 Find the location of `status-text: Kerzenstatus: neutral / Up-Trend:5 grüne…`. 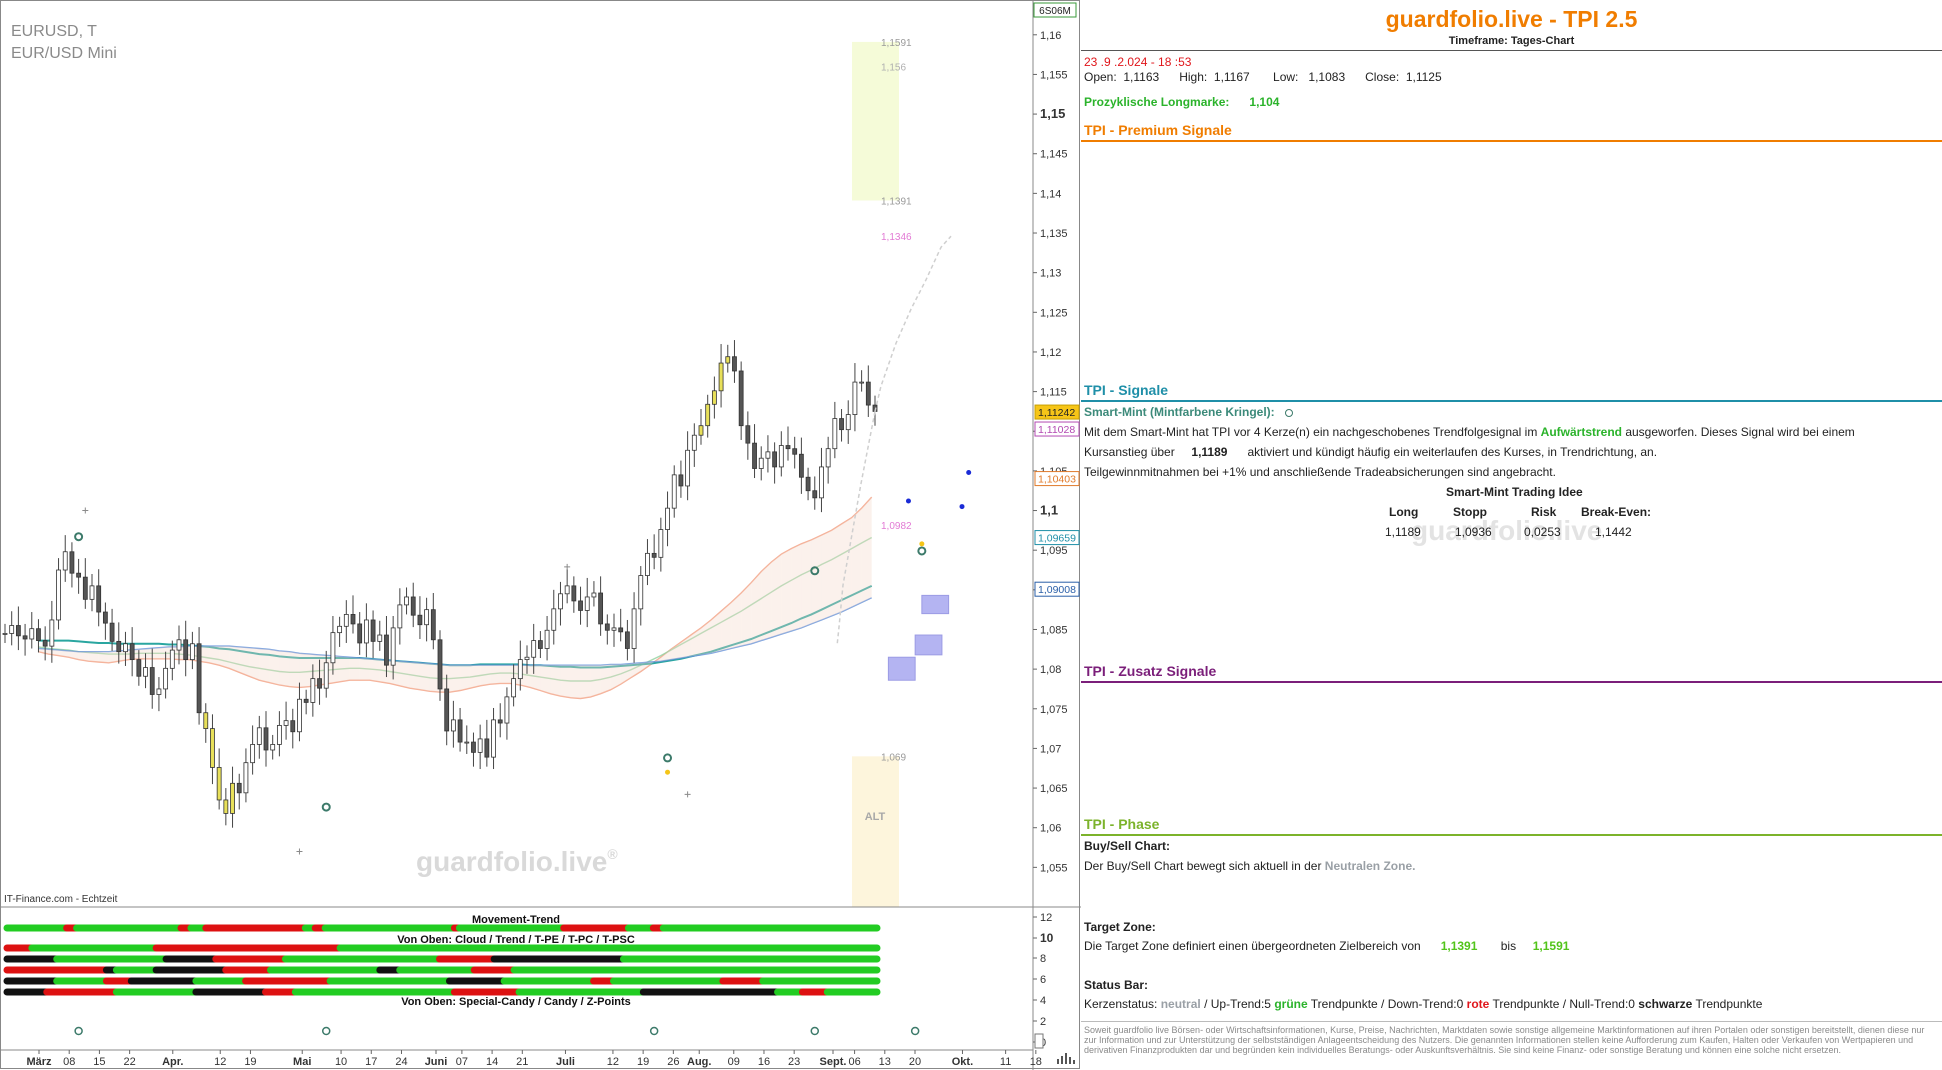

status-text: Kerzenstatus: neutral / Up-Trend:5 grüne… is located at coordinates (1423, 1004).